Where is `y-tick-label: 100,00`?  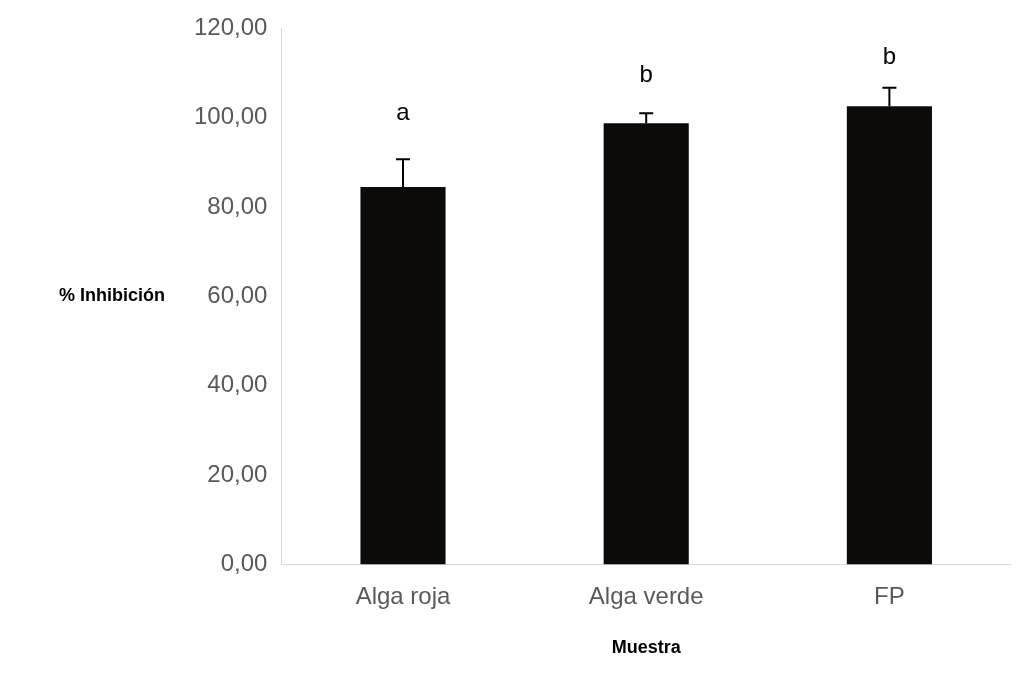
y-tick-label: 100,00 is located at coordinates (231, 116).